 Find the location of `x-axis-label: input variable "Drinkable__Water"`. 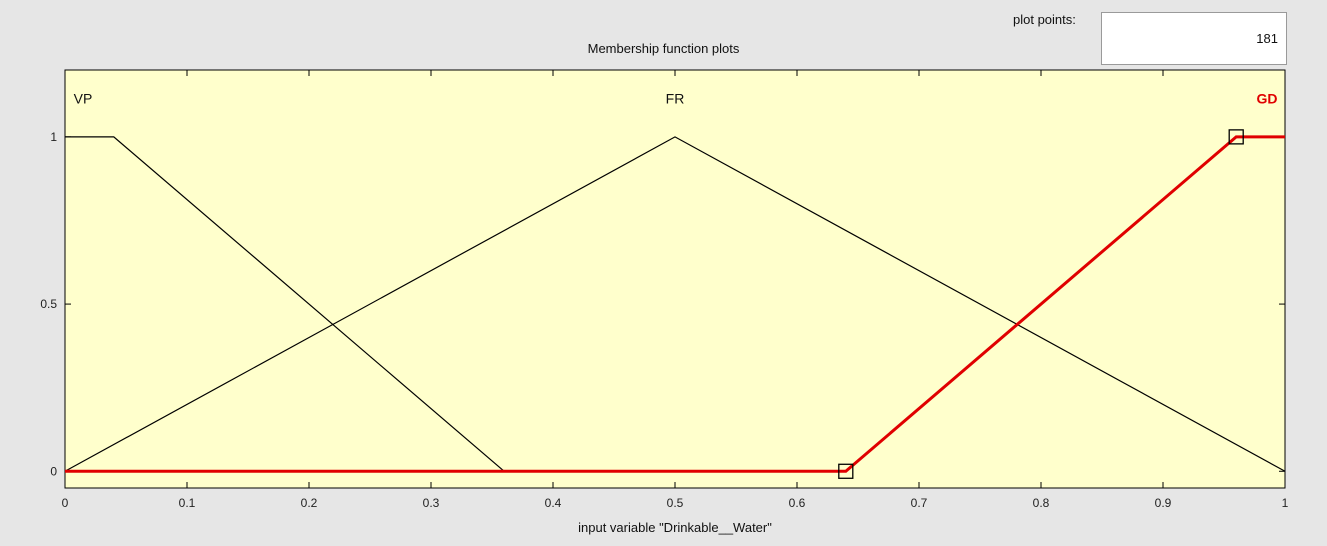

x-axis-label: input variable "Drinkable__Water" is located at coordinates (675, 527).